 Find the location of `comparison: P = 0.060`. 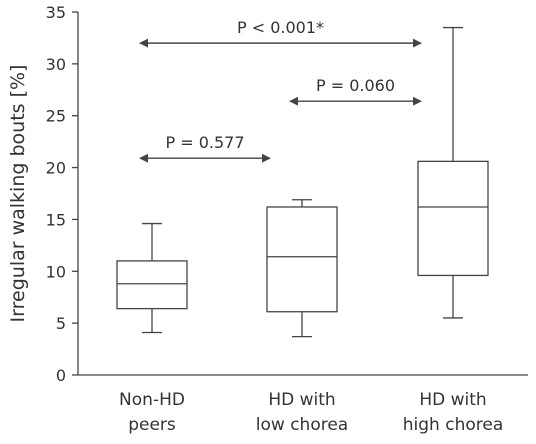

comparison: P = 0.060 is located at coordinates (355, 91).